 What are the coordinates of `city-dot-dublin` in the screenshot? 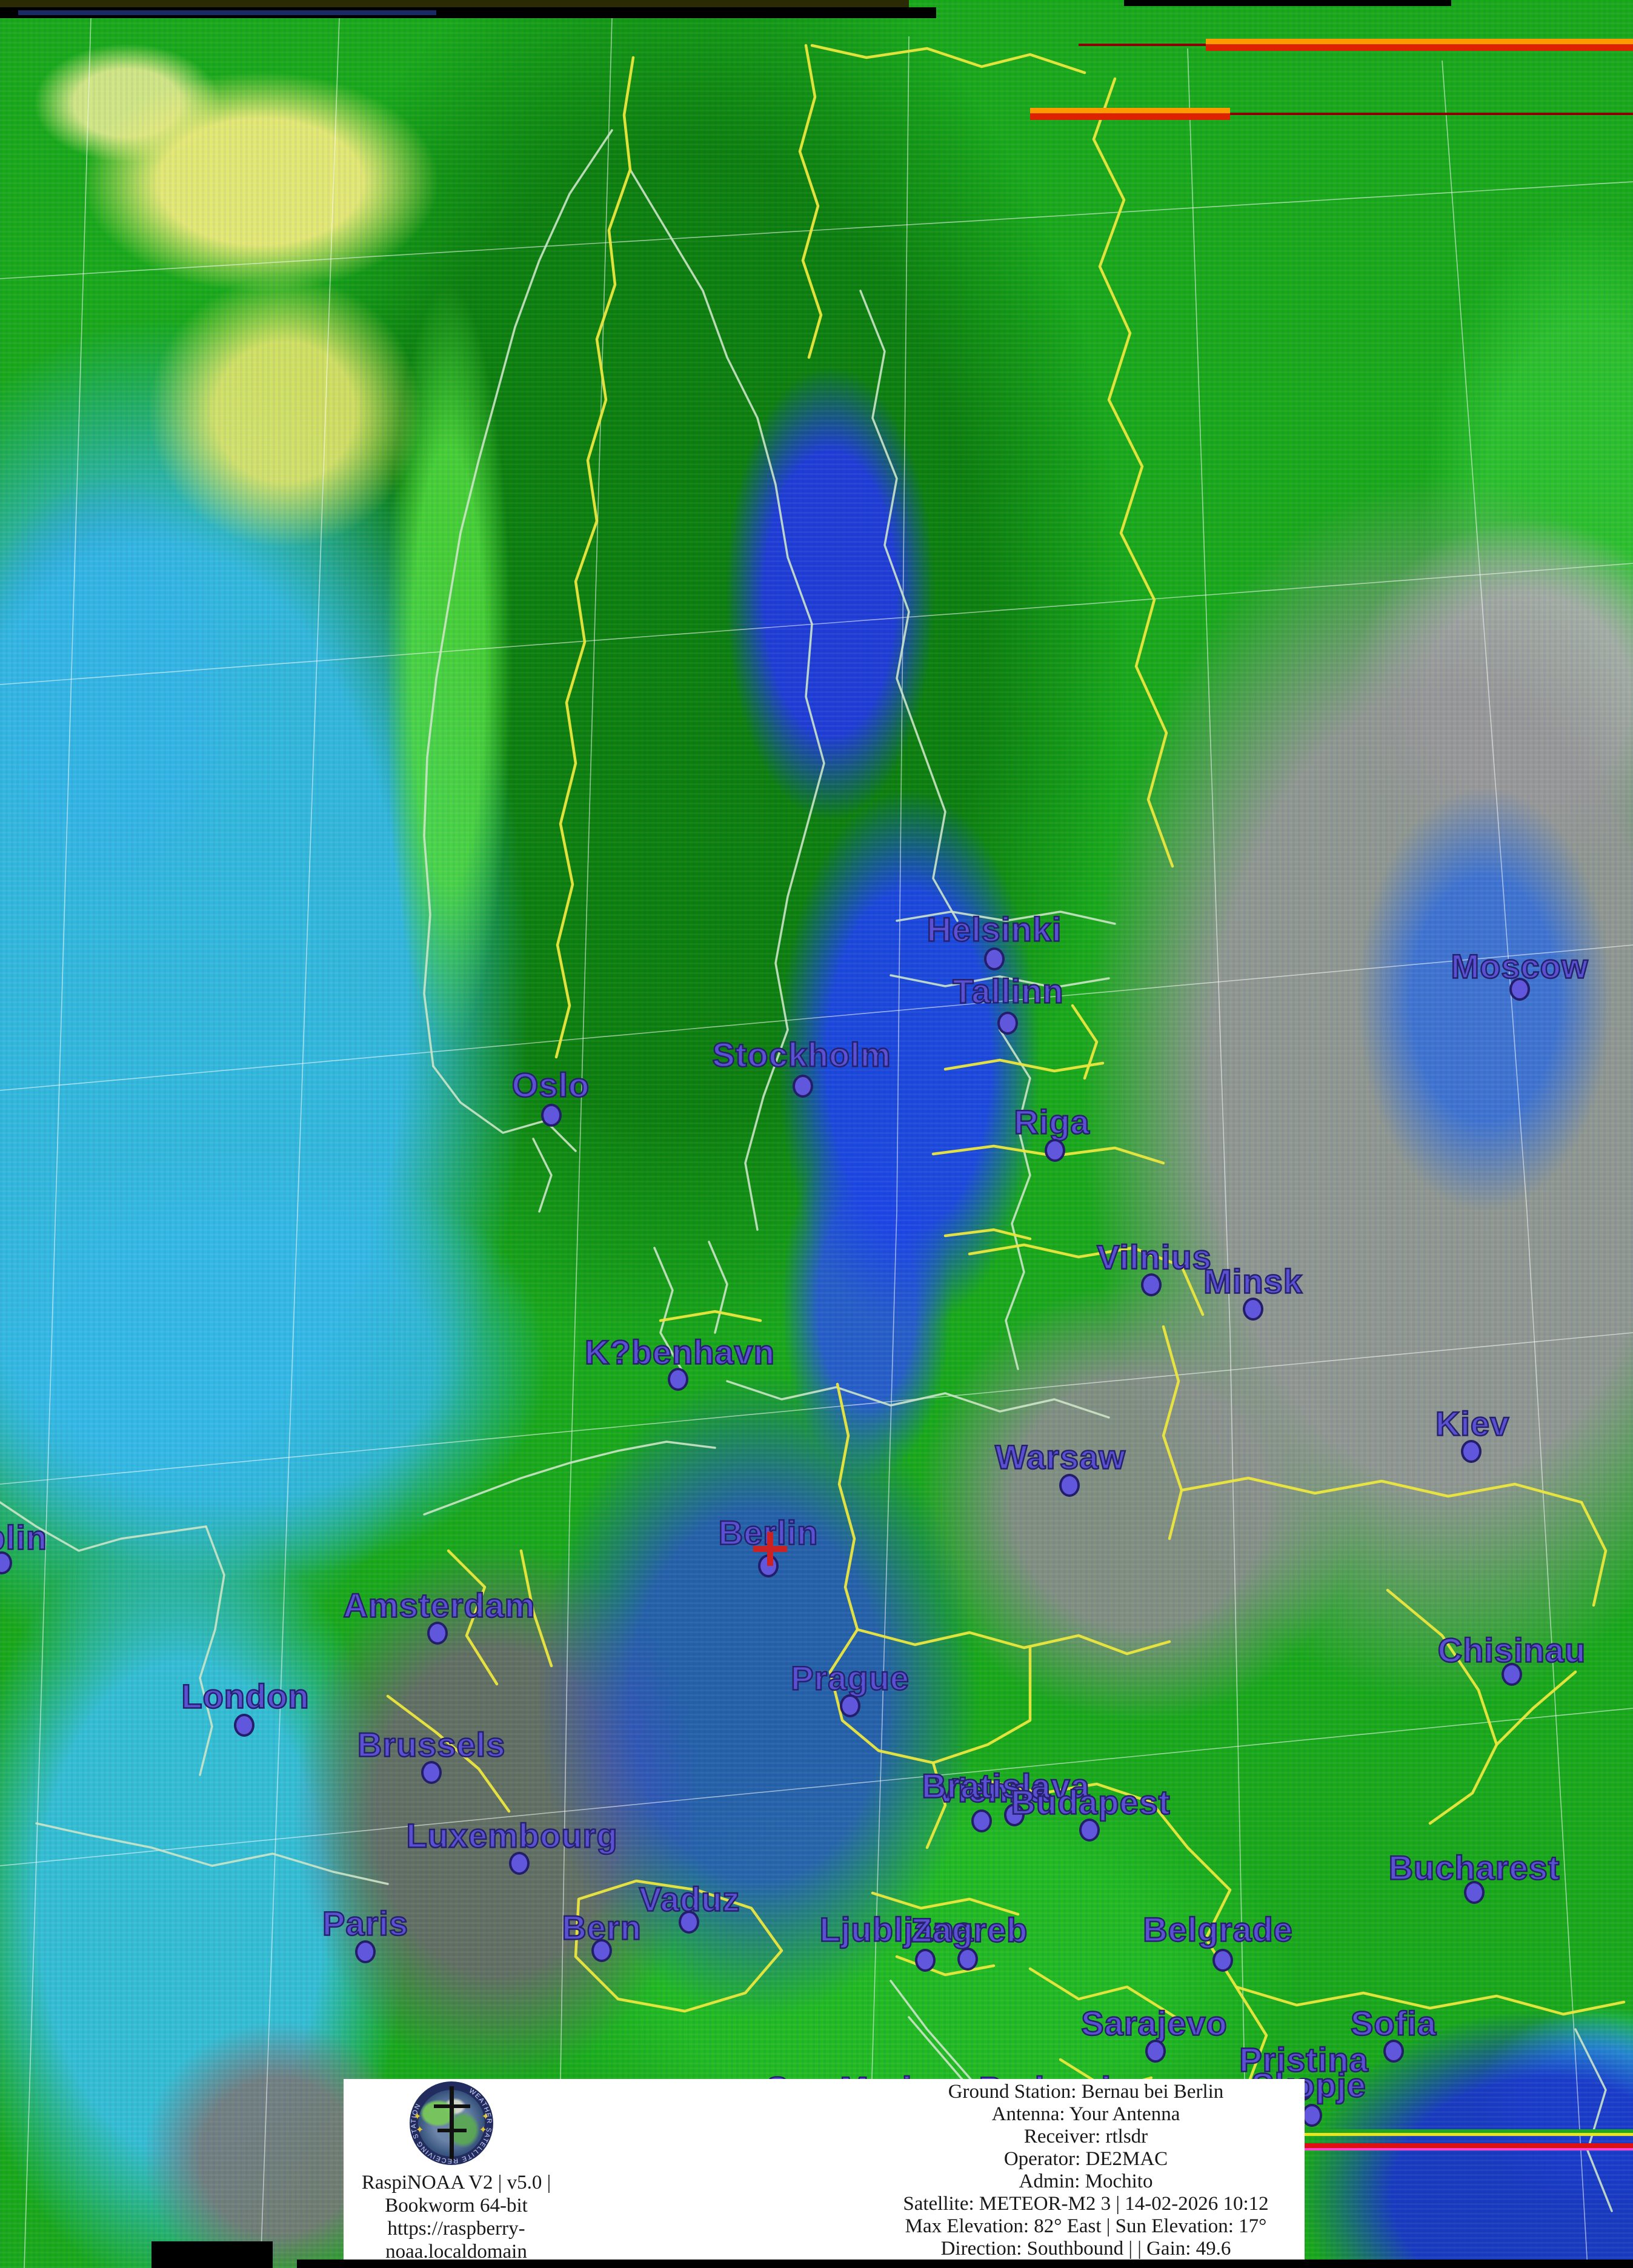 It's located at (6, 1562).